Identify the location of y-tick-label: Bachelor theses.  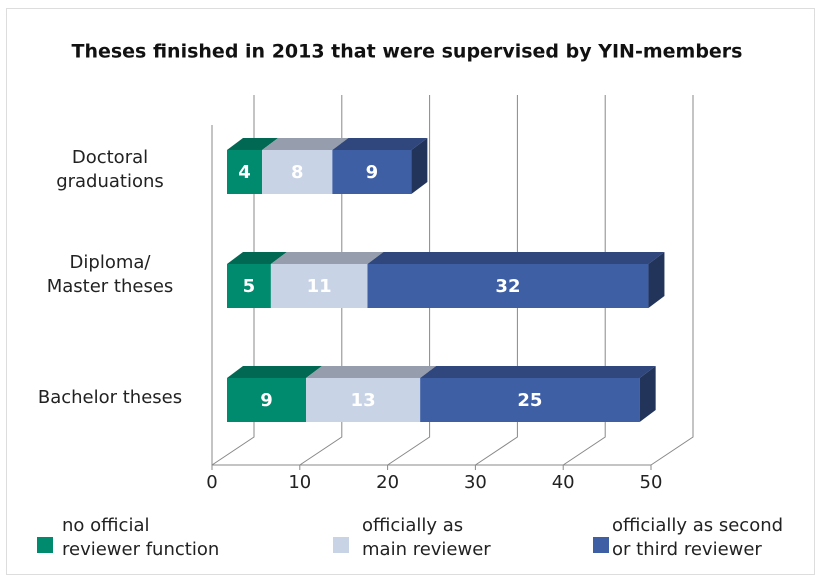
(110, 397).